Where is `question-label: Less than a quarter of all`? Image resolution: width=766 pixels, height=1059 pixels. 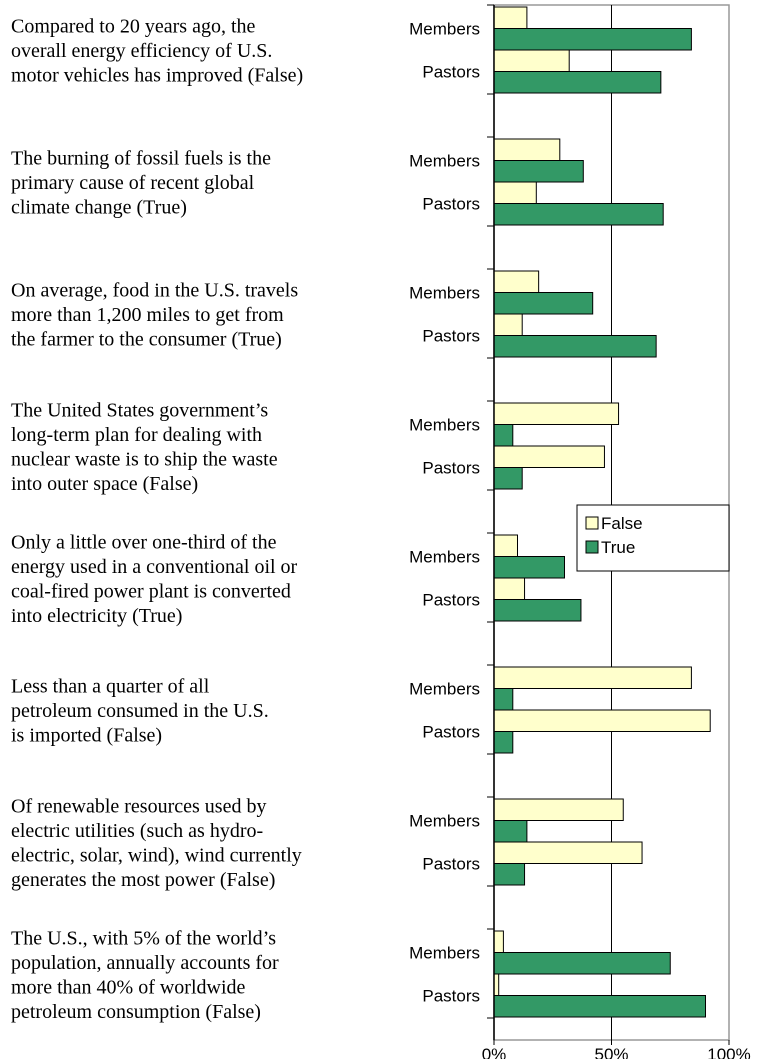
question-label: Less than a quarter of all is located at coordinates (110, 687).